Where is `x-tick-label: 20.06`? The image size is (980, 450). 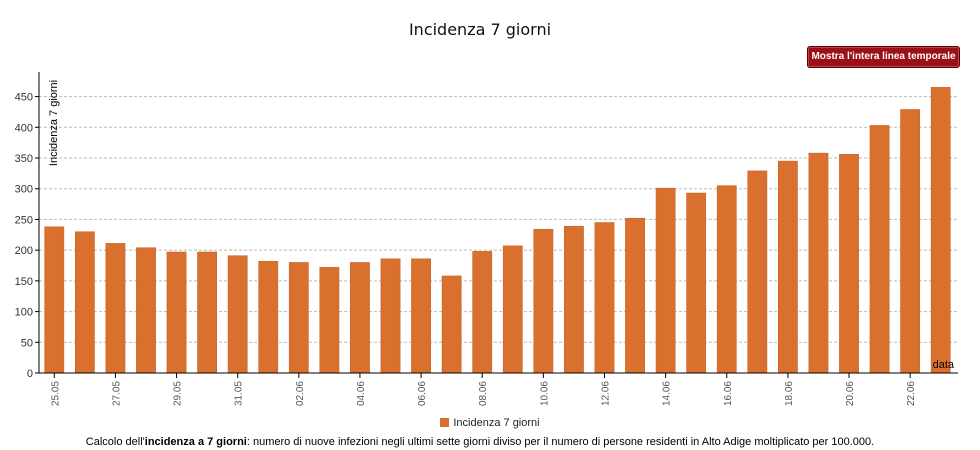
x-tick-label: 20.06 is located at coordinates (850, 393).